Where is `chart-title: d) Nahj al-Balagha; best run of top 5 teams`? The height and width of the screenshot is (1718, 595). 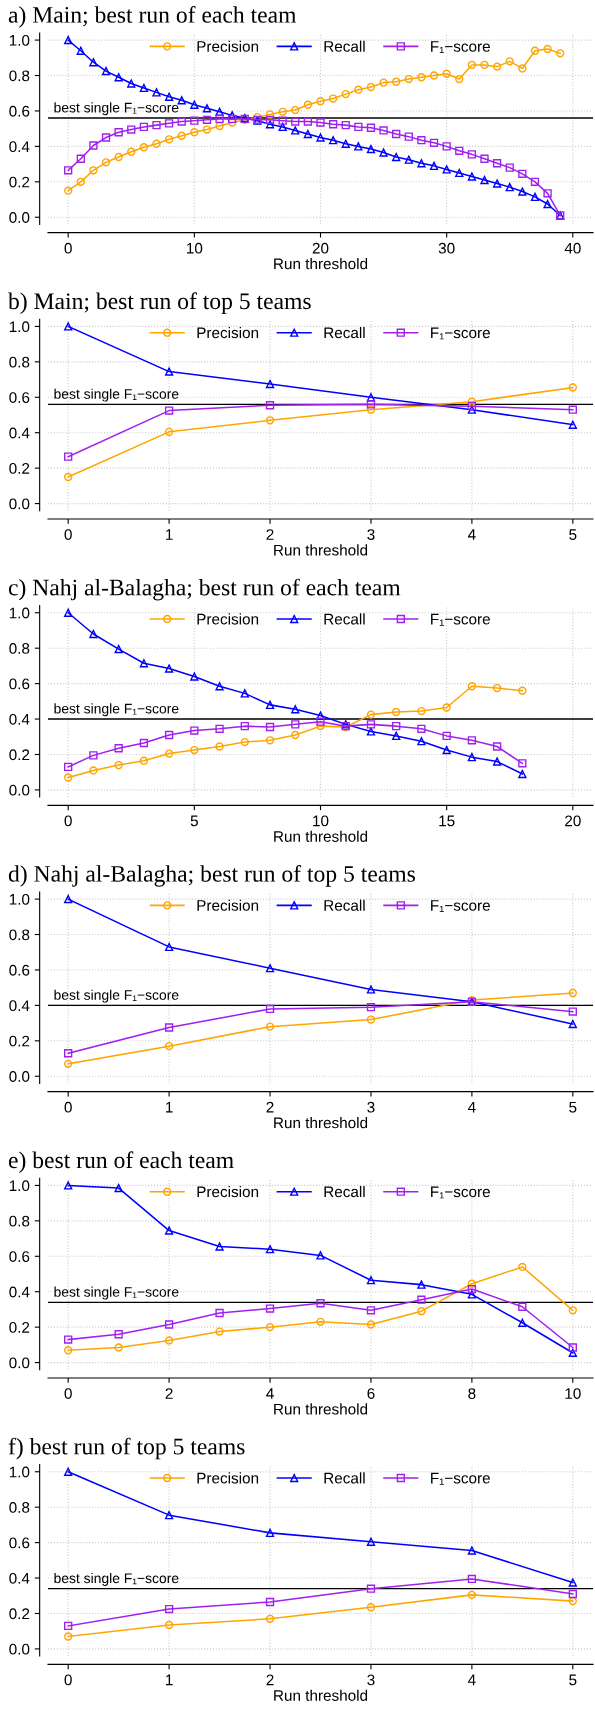
chart-title: d) Nahj al-Balagha; best run of top 5 teams is located at coordinates (211, 876).